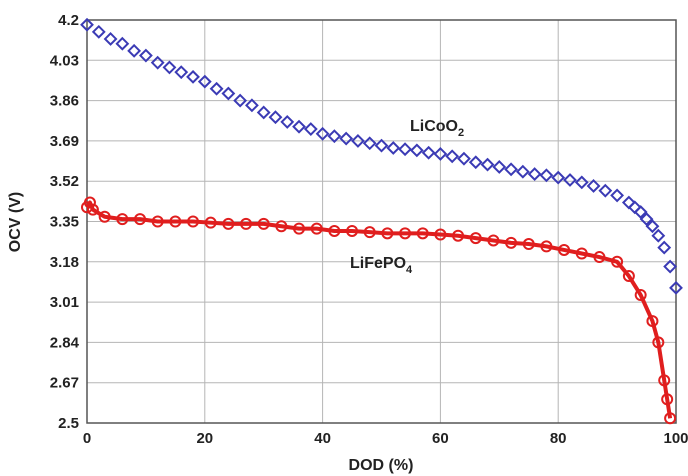 This screenshot has height=476, width=688. I want to click on y-tick-label: 4.2, so click(68, 20).